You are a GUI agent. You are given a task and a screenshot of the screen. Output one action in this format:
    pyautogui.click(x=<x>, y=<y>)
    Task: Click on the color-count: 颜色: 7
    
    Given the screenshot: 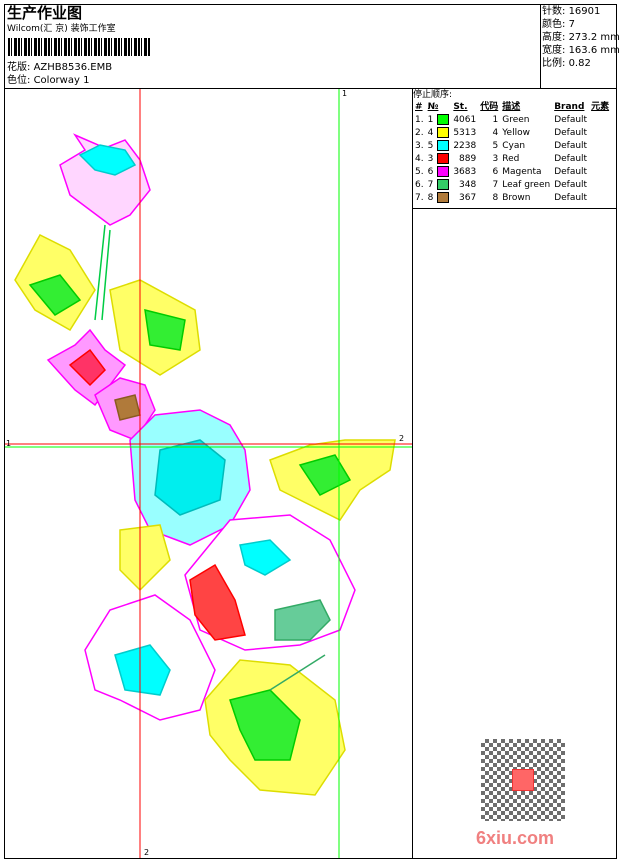 What is the action you would take?
    pyautogui.click(x=558, y=25)
    